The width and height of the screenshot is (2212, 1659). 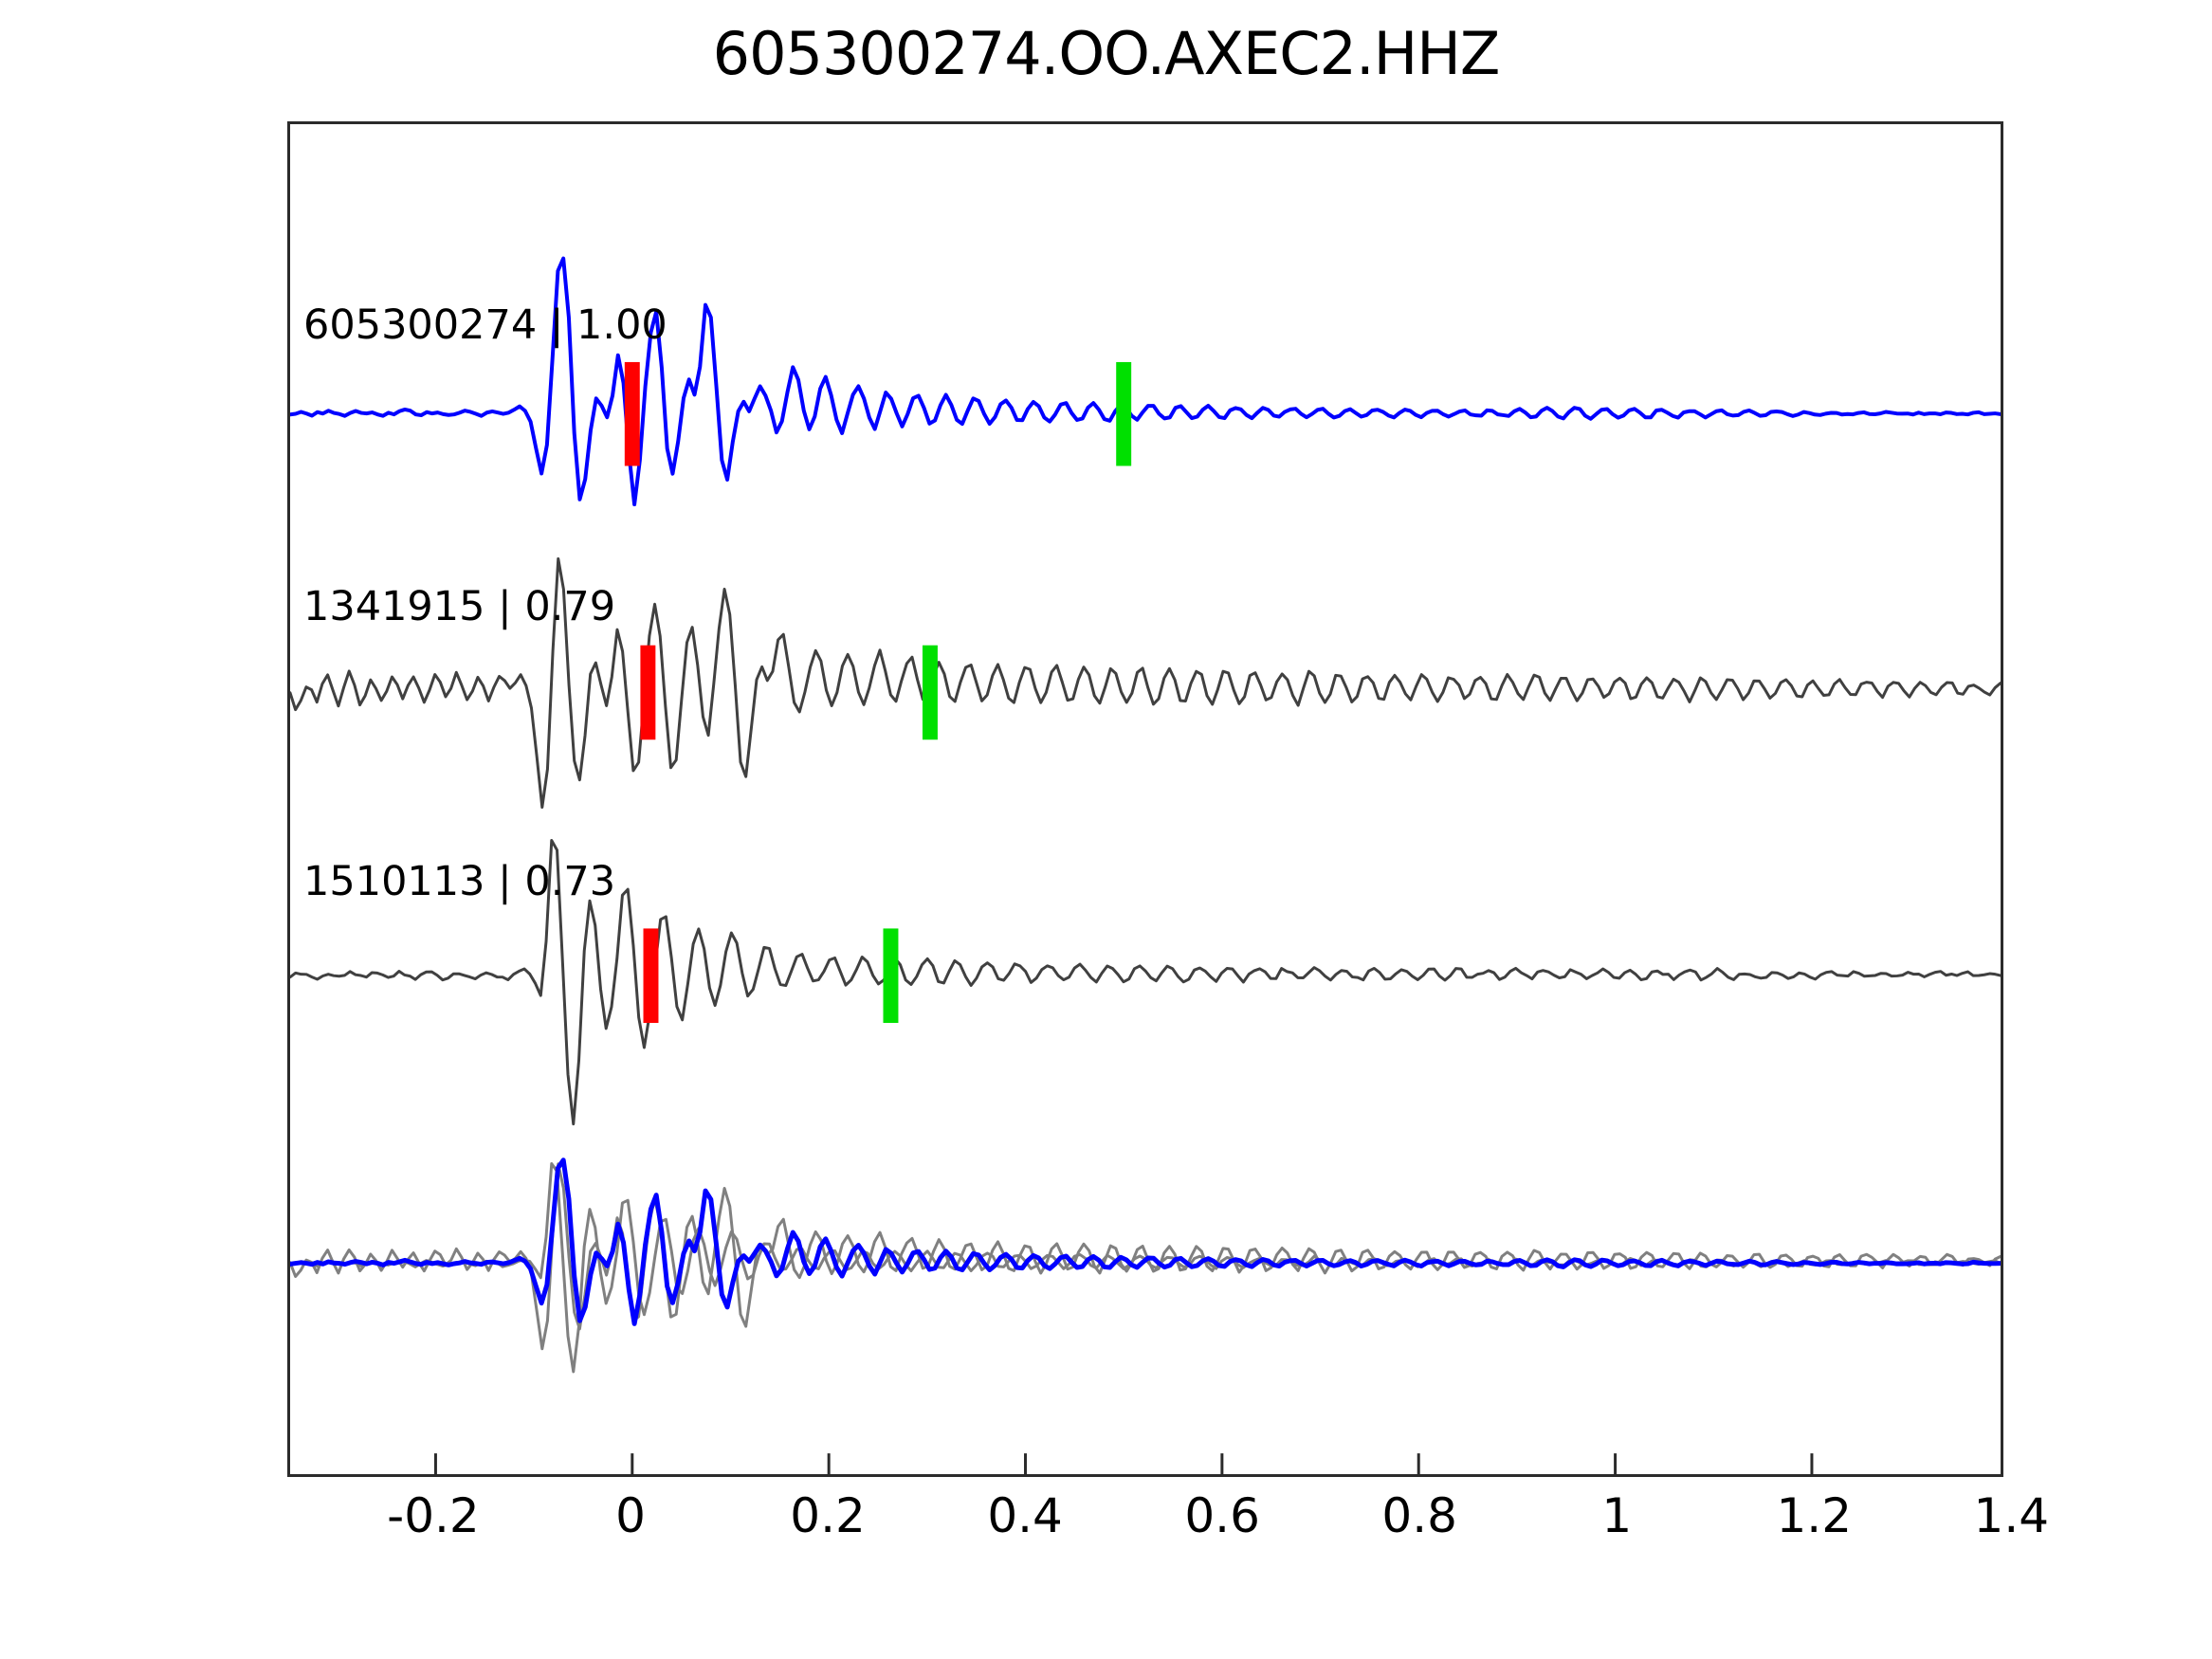 I want to click on x-axis-tick-labels: -0.2 0 0.2 0.4 0.6 0.8 1 1.2 1.4, so click(x=1168, y=1531).